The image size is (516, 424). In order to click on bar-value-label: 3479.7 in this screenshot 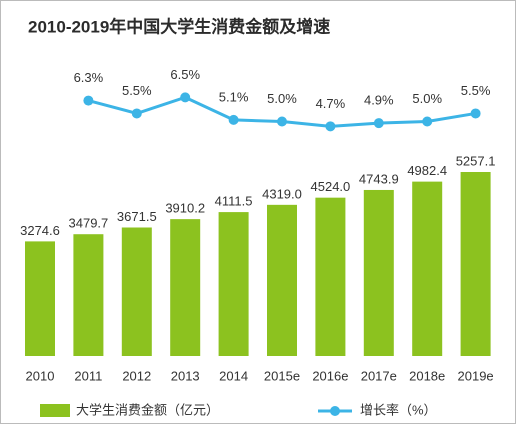, I will do `click(89, 223)`.